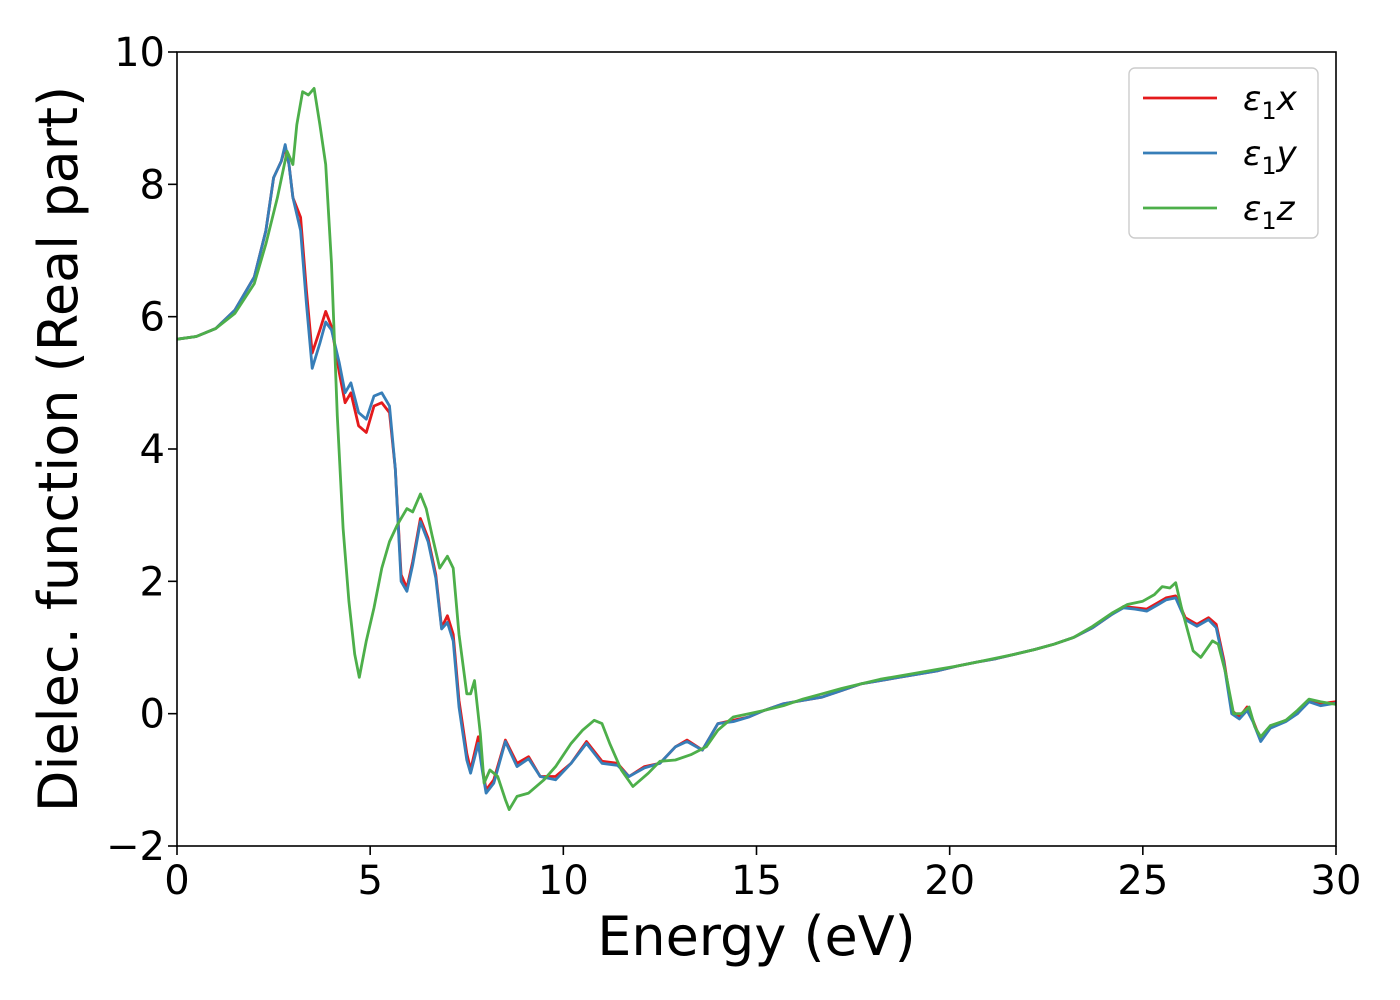 Image resolution: width=1400 pixels, height=1000 pixels. What do you see at coordinates (139, 53) in the screenshot?
I see `y-tick-label: 10` at bounding box center [139, 53].